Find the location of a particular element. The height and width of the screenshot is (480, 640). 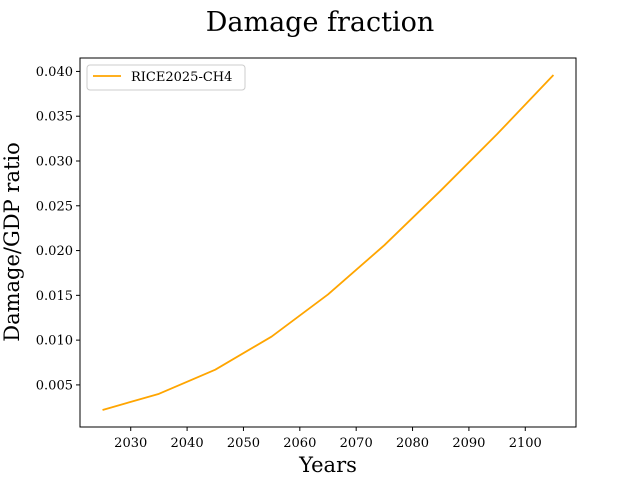

y-tick-label: 0.010 is located at coordinates (54, 341).